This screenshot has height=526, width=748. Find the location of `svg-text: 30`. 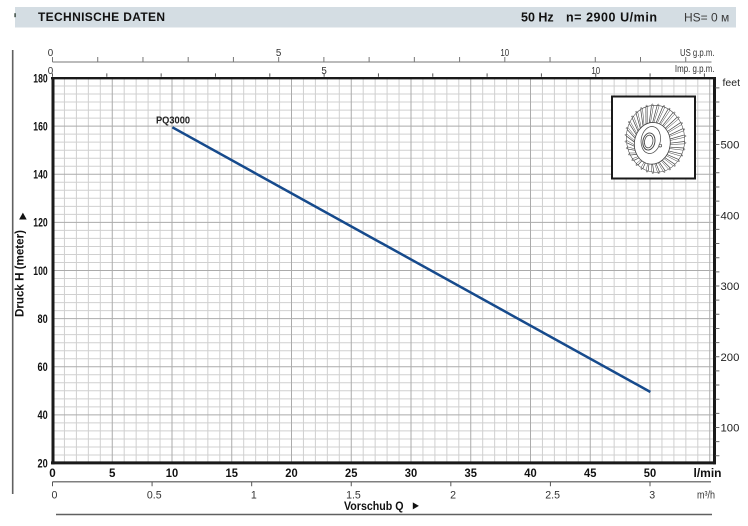

svg-text: 30 is located at coordinates (411, 473).